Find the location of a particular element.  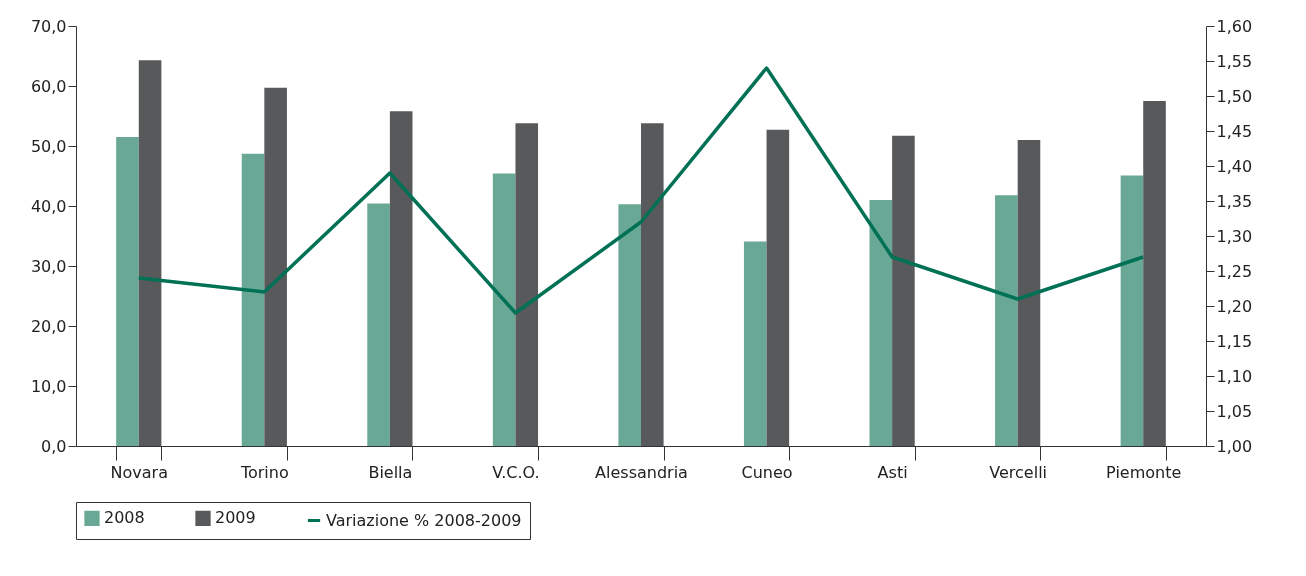

x-tick-label: V.C.O. is located at coordinates (516, 472).